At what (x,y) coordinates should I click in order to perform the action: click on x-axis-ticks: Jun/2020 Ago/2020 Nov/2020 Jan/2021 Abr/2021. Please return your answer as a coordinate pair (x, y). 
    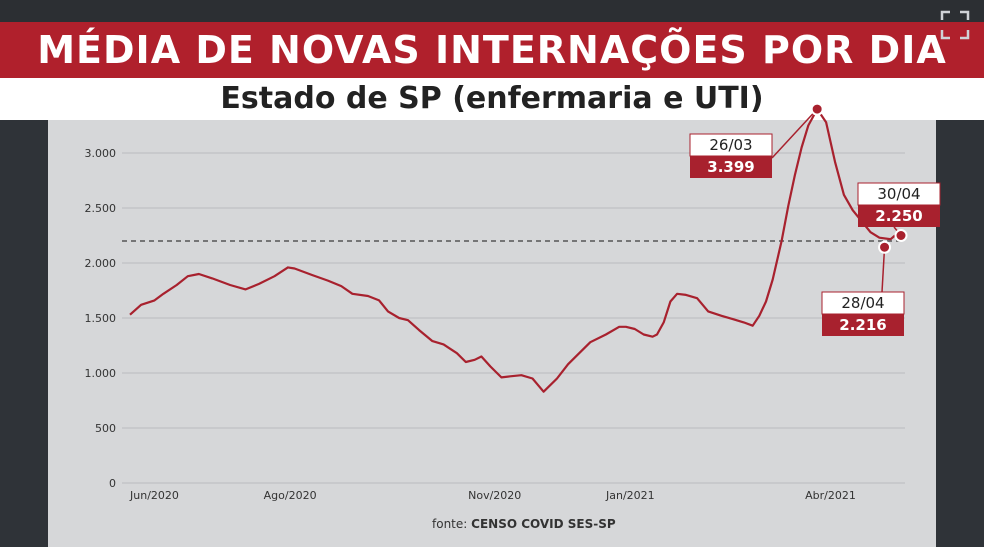
    Looking at the image, I should click on (492, 495).